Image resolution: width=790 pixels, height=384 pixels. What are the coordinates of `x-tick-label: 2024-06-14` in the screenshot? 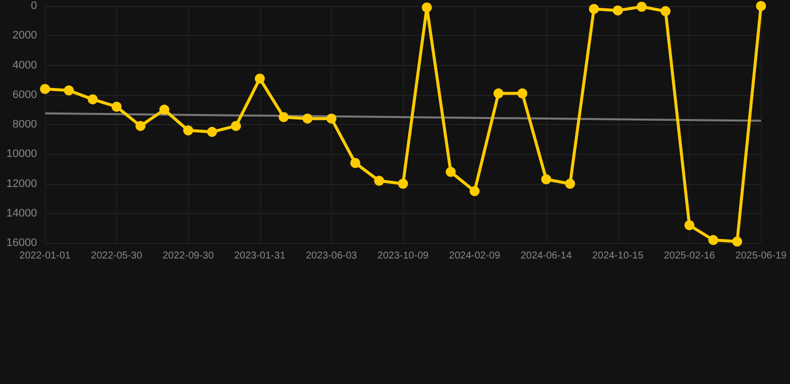 It's located at (546, 256).